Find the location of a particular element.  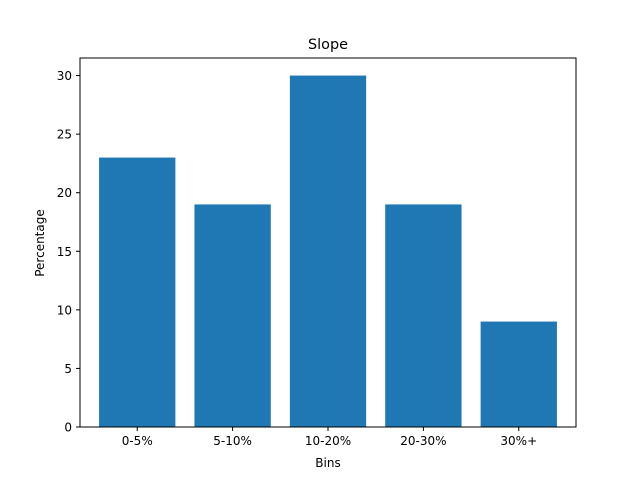

y-tick-label: 10 is located at coordinates (64, 310).